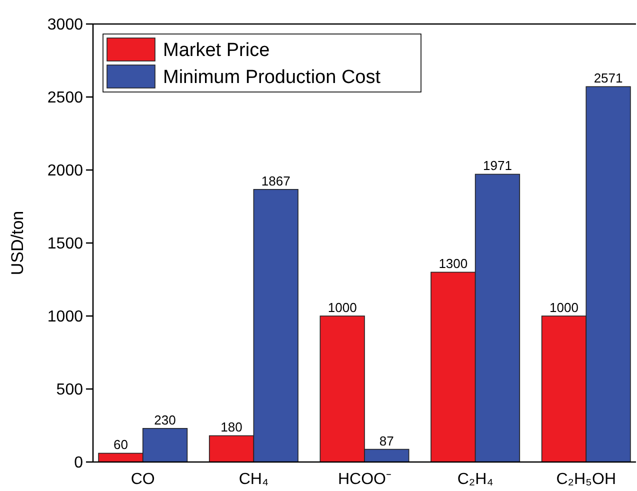 Image resolution: width=637 pixels, height=491 pixels. Describe the element at coordinates (142, 479) in the screenshot. I see `x-tick-label: CO` at that location.